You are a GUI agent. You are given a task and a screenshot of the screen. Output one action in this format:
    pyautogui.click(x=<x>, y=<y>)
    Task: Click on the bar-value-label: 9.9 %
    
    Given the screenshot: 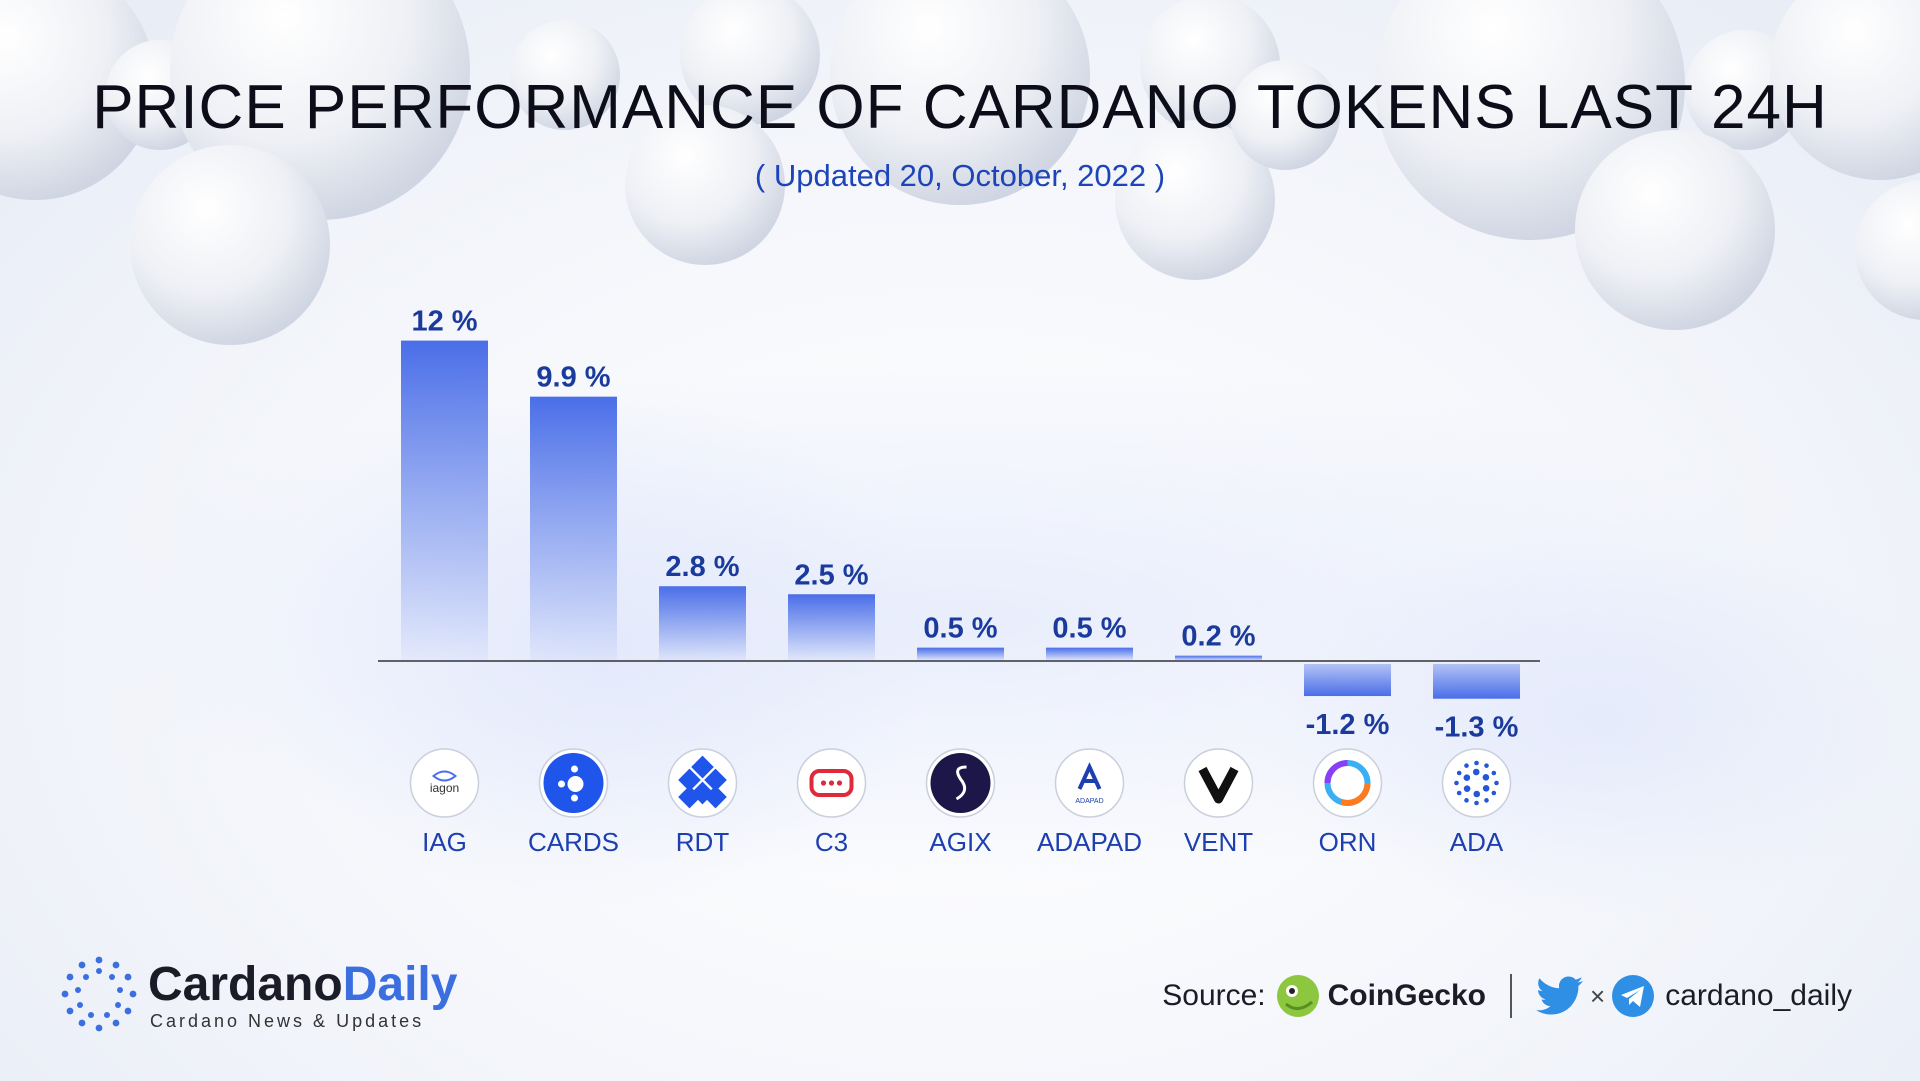 What is the action you would take?
    pyautogui.click(x=573, y=378)
    